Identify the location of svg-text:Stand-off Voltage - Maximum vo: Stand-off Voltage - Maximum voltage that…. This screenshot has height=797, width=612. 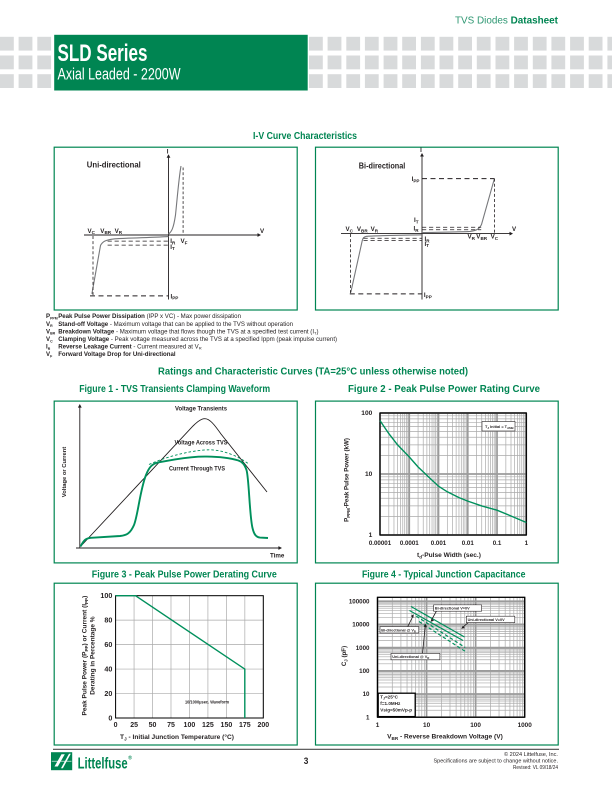
(175, 324).